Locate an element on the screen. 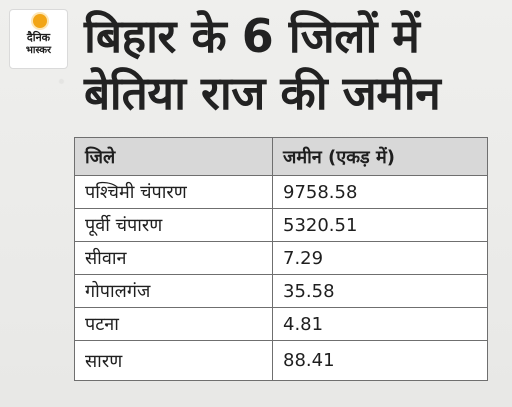 Image resolution: width=512 pixels, height=407 pixels. table-row: पटना 4.81 is located at coordinates (281, 324).